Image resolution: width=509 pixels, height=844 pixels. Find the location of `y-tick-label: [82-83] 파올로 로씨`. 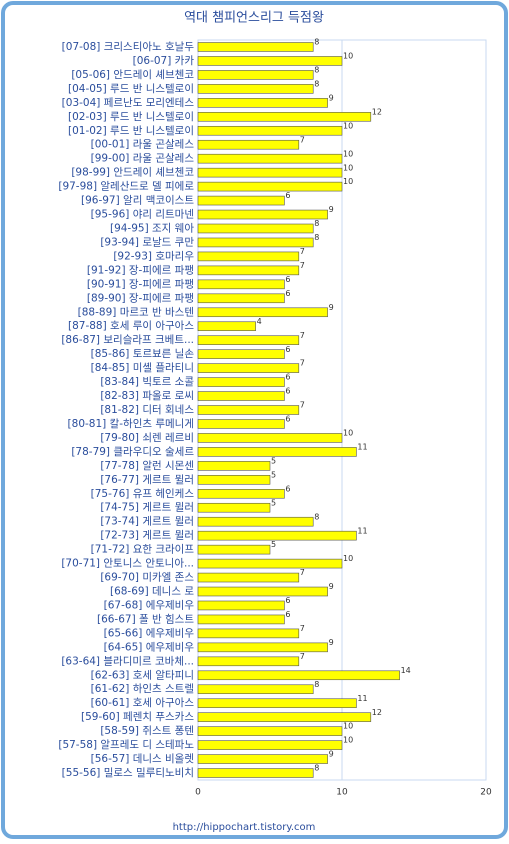

y-tick-label: [82-83] 파올로 로씨 is located at coordinates (147, 396).